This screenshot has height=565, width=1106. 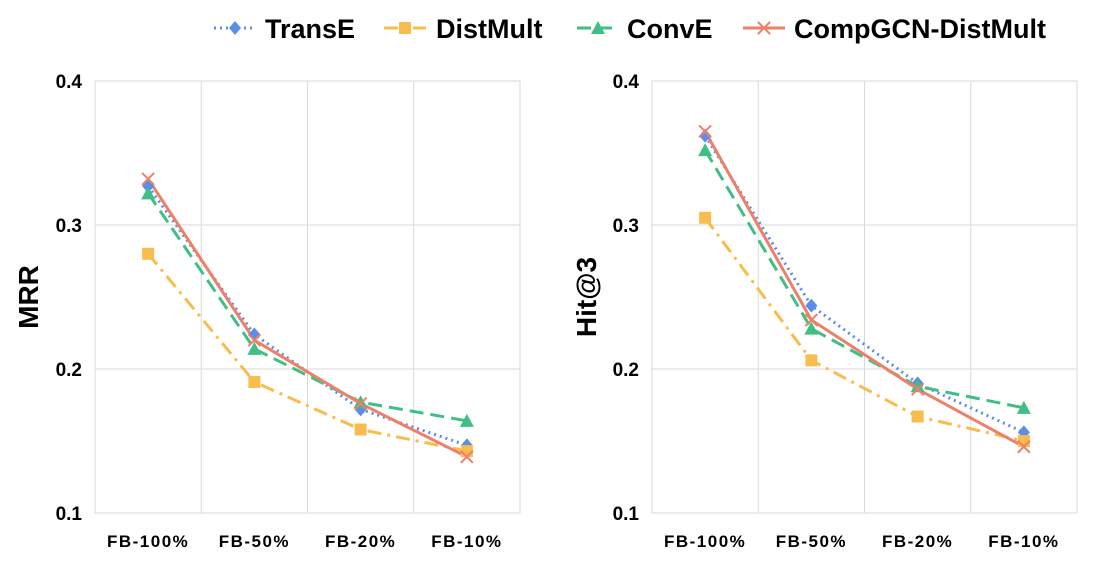 I want to click on legend-marker-square, so click(x=405, y=28).